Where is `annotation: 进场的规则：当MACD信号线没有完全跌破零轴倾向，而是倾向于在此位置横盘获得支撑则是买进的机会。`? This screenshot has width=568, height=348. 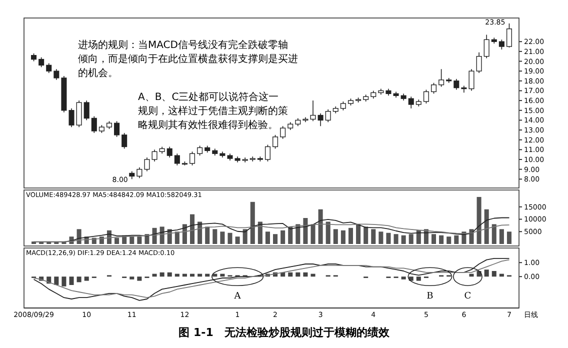
annotation: 进场的规则：当MACD信号线没有完全跌破零轴倾向，而是倾向于在此位置横盘获得支撑则是买进的机会。 is located at coordinates (188, 59).